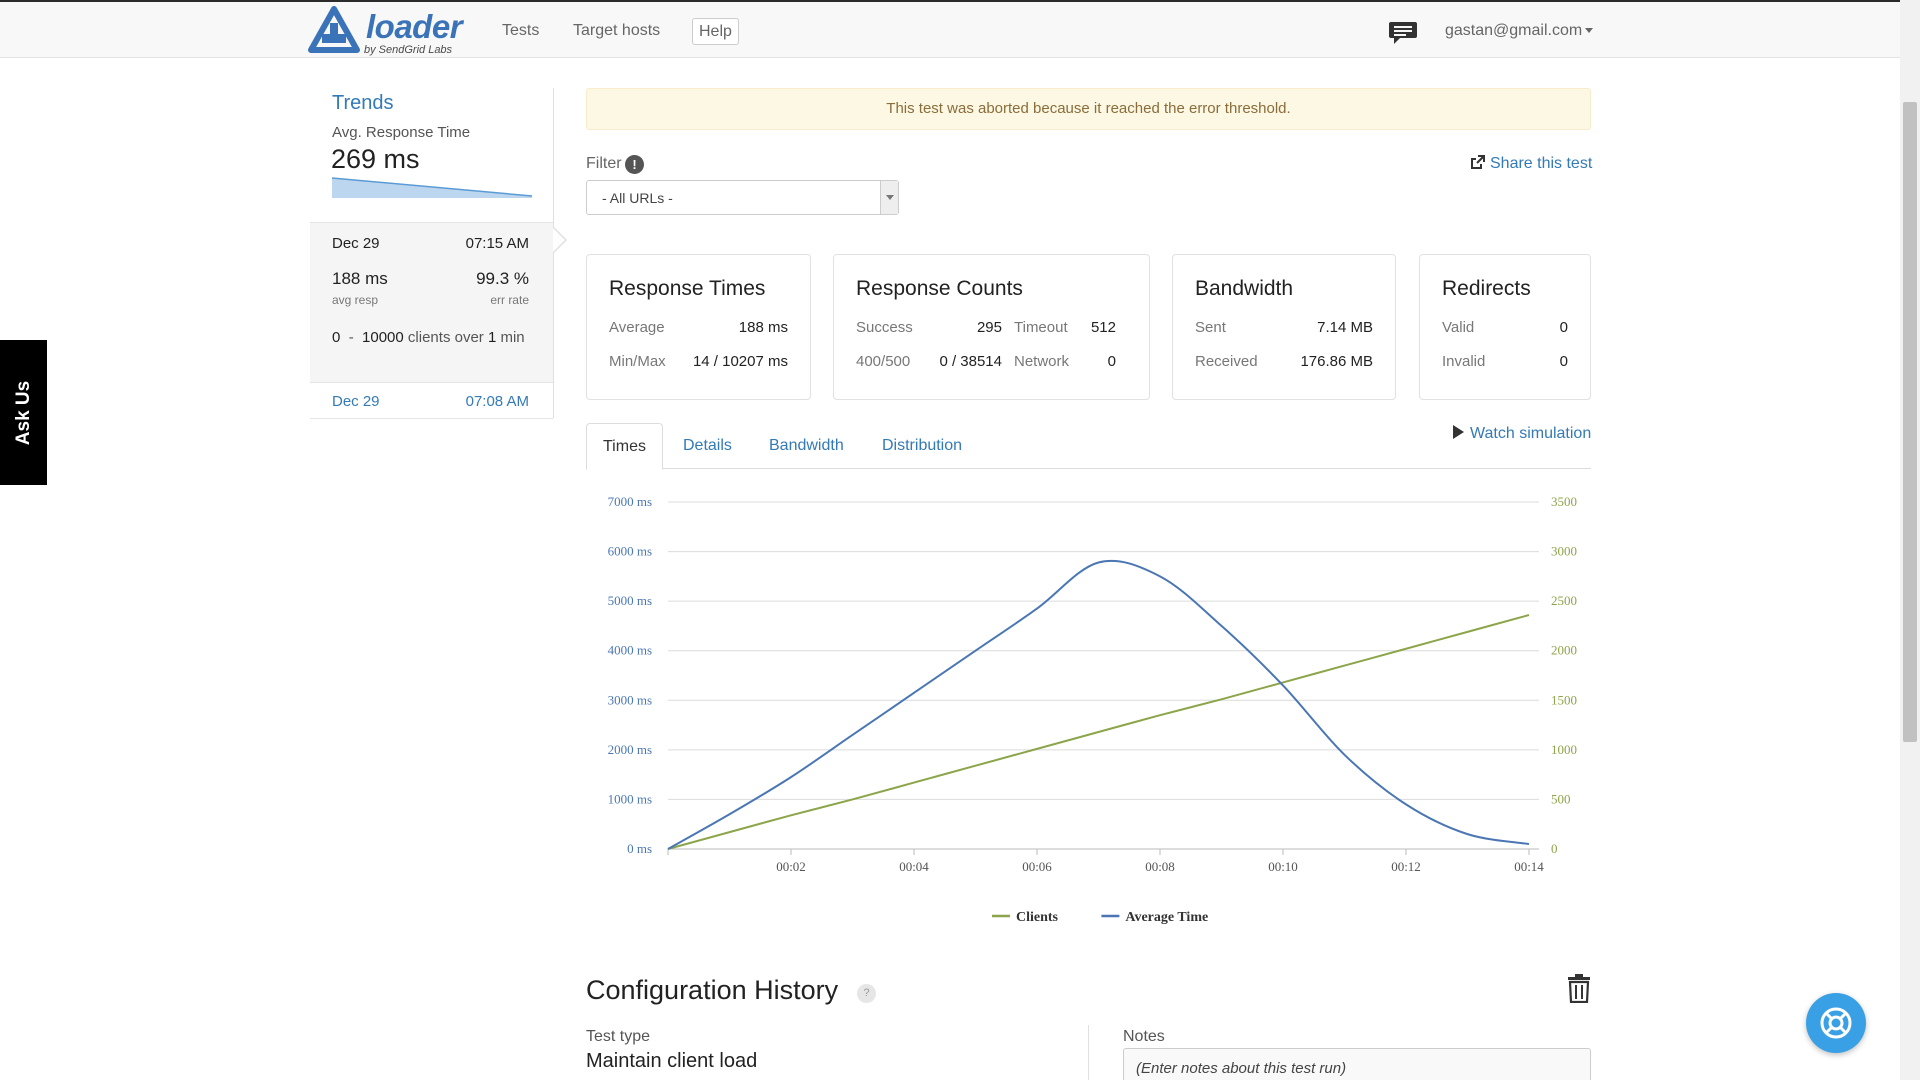 The image size is (1920, 1080). What do you see at coordinates (1345, 327) in the screenshot?
I see `sent-value: 7.14 MB` at bounding box center [1345, 327].